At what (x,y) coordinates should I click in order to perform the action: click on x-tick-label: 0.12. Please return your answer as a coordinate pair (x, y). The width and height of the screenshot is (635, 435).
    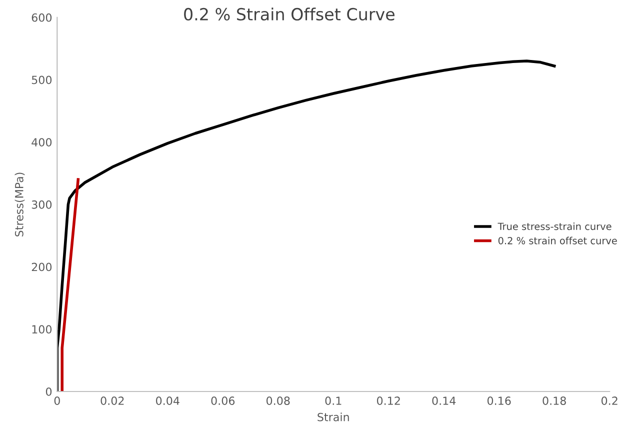
    Looking at the image, I should click on (388, 400).